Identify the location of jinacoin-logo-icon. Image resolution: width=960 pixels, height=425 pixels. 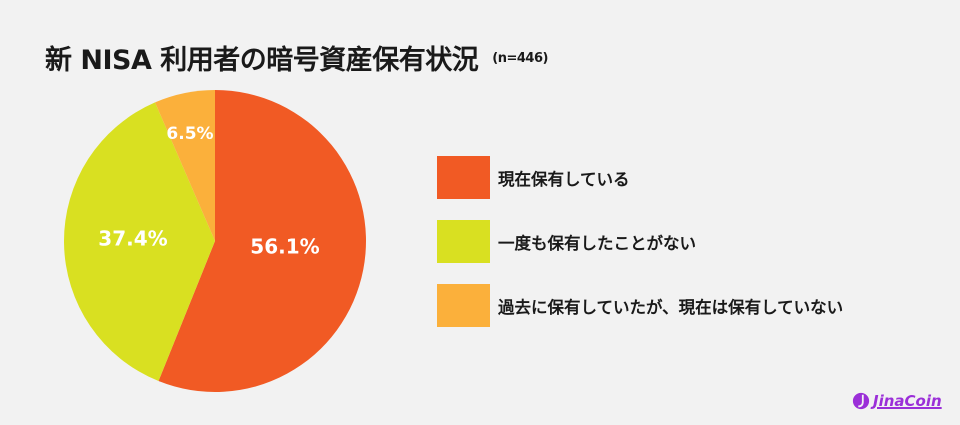
(861, 401).